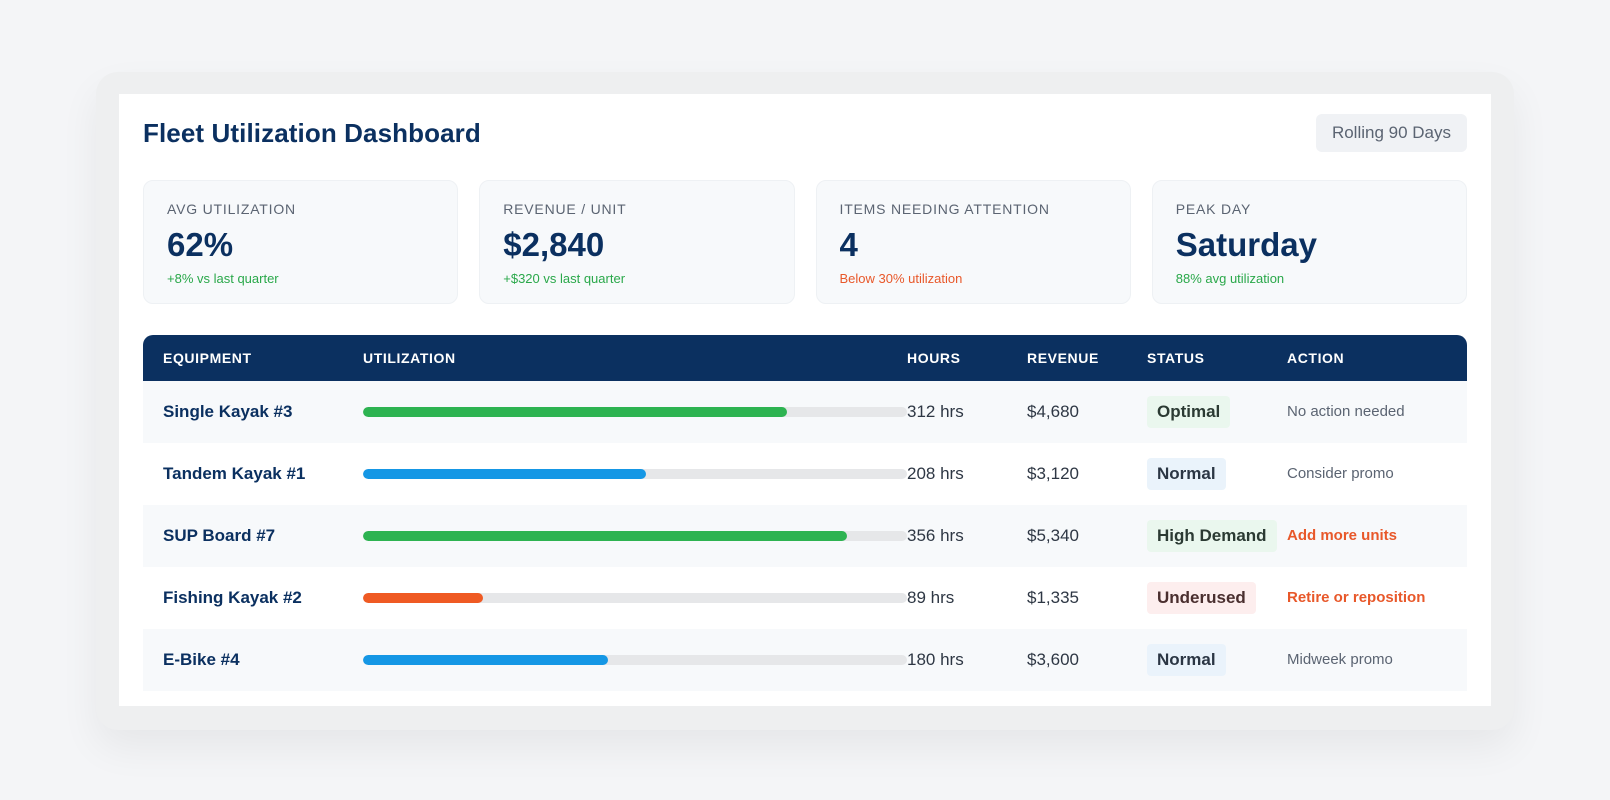 The image size is (1610, 800). I want to click on status-badge: Optimal, so click(1189, 412).